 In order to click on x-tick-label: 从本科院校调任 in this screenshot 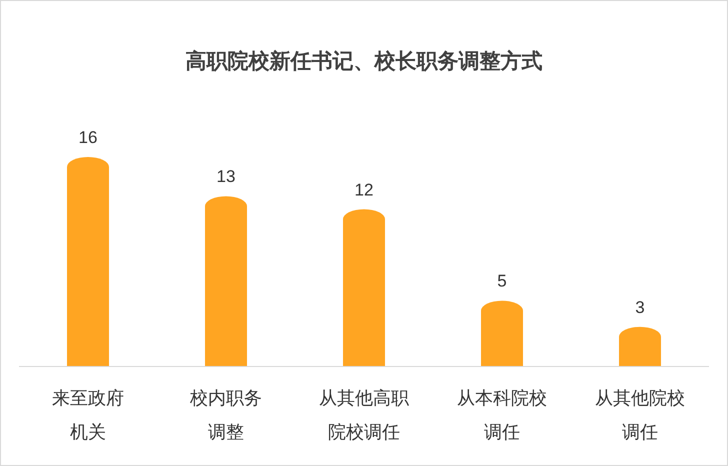, I will do `click(502, 415)`.